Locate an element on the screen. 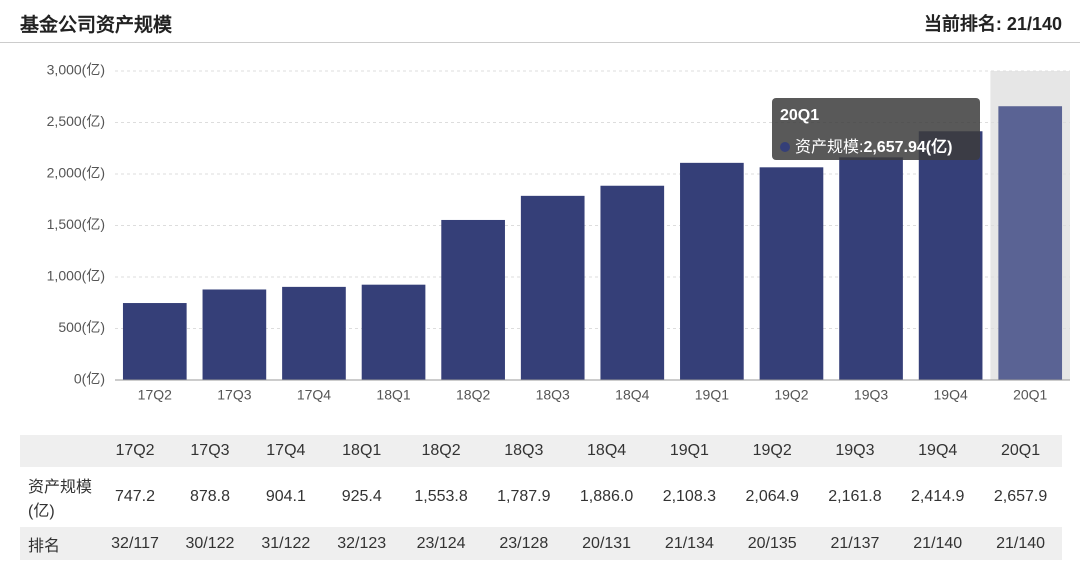 This screenshot has height=565, width=1080. y-tick-label: 500(亿) is located at coordinates (81, 327).